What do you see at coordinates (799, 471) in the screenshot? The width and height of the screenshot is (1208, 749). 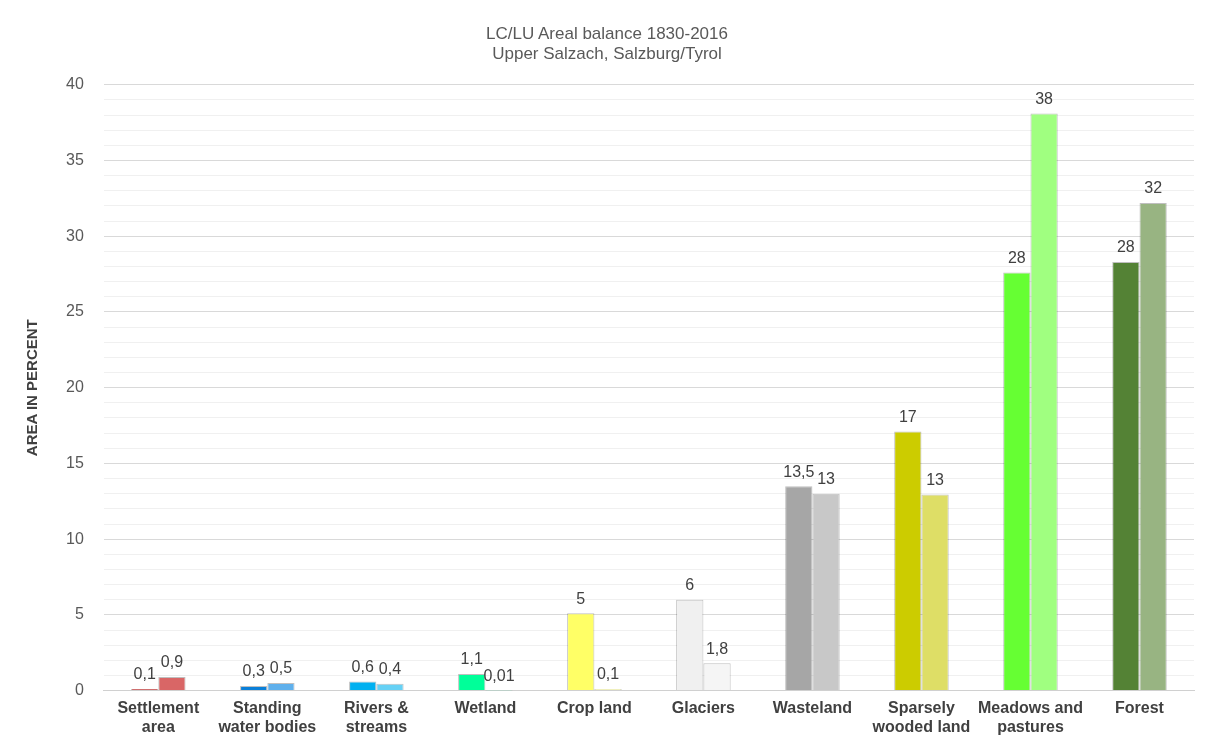 I see `data-label: 13,5` at bounding box center [799, 471].